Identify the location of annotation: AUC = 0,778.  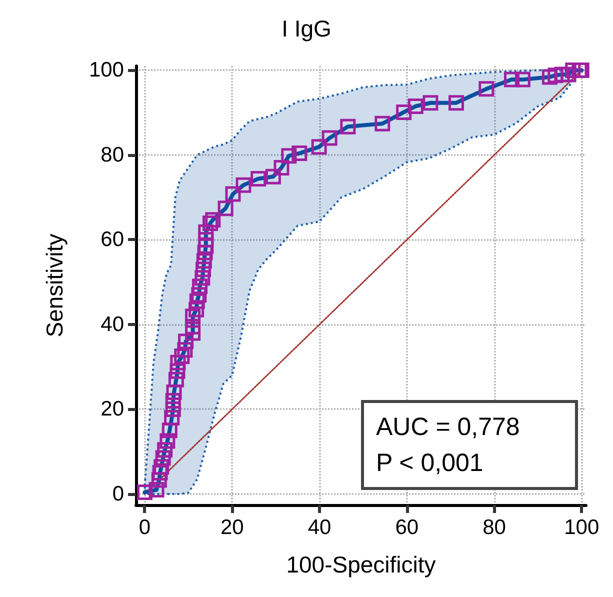
(448, 427).